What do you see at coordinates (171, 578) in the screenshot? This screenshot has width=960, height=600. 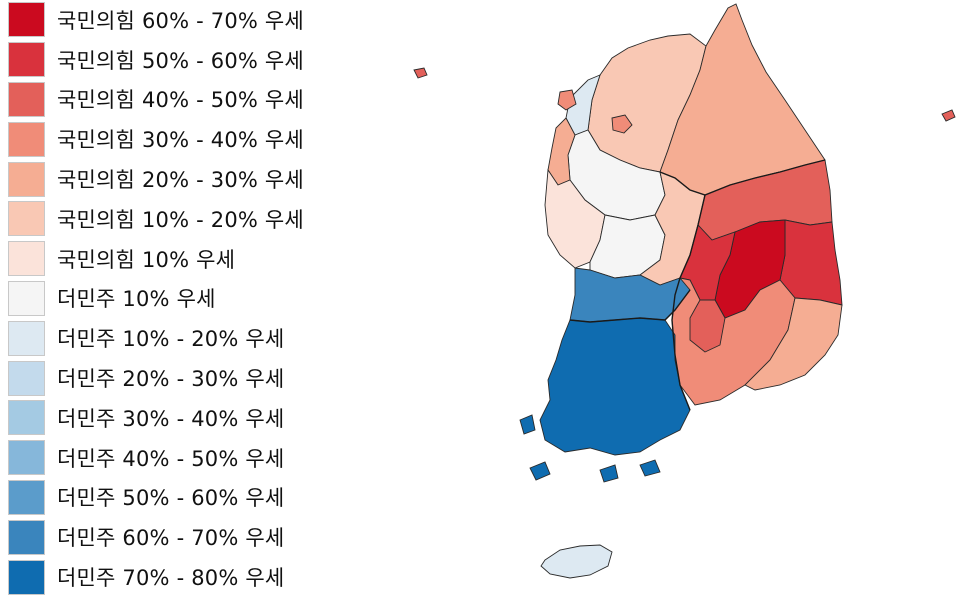 I see `legend-label: 더민주 70% - 80% 우세` at bounding box center [171, 578].